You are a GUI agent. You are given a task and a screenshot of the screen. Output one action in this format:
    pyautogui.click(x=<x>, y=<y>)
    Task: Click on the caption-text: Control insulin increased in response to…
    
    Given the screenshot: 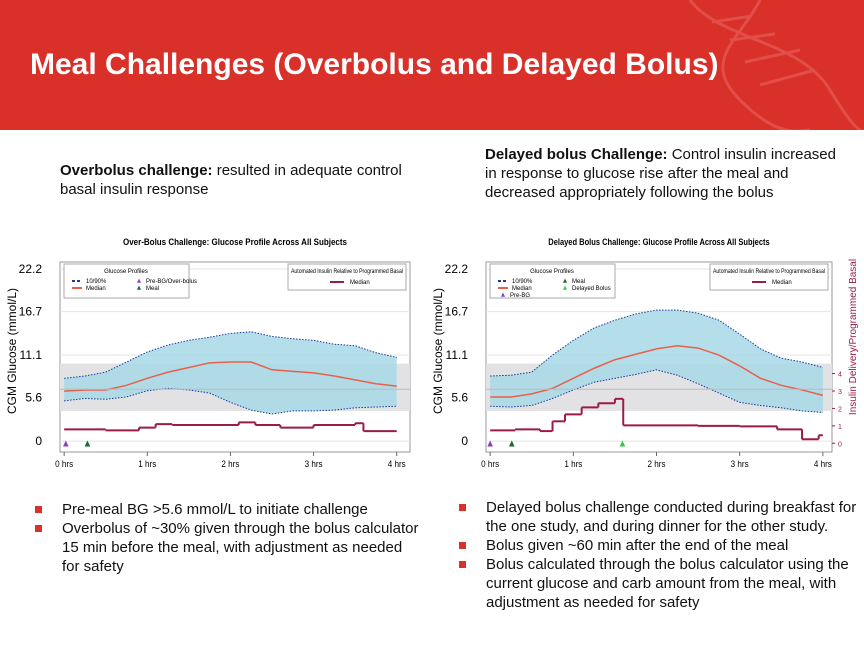 What is the action you would take?
    pyautogui.click(x=660, y=173)
    